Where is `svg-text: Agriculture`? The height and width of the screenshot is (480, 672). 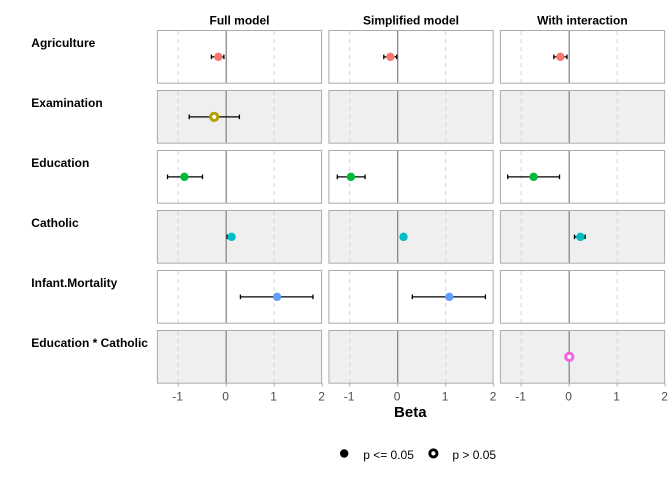 svg-text: Agriculture is located at coordinates (63, 43).